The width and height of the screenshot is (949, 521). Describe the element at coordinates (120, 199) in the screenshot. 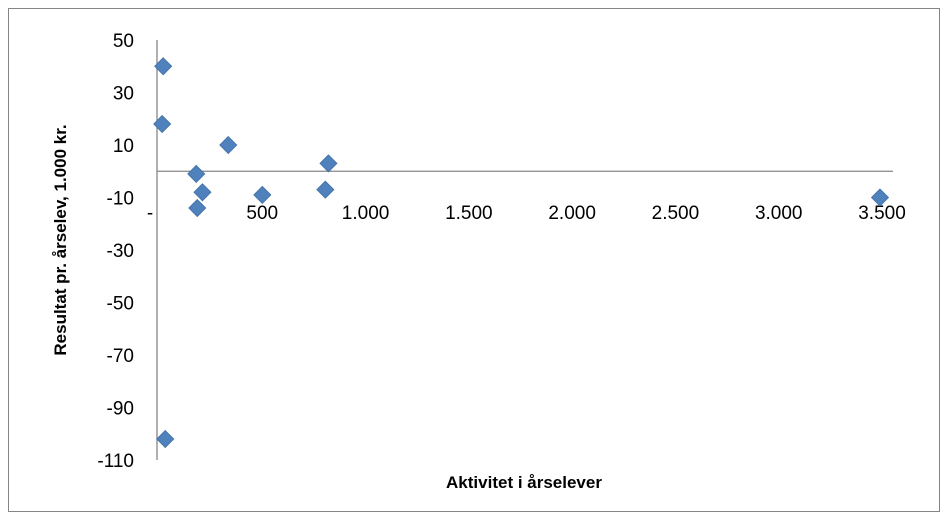

I see `y-tick-label: -10` at that location.